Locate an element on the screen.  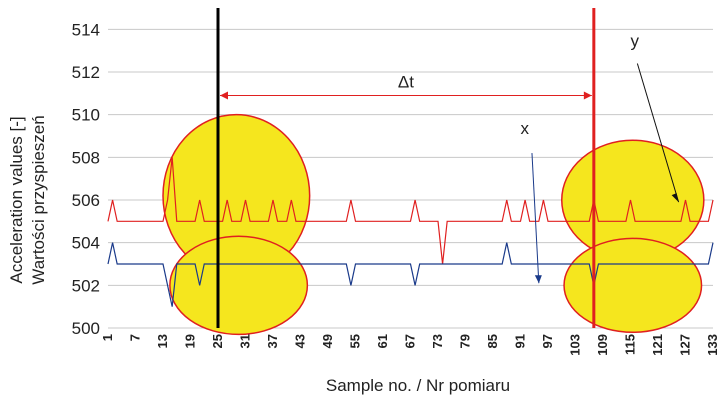
y-tick-label: 504 is located at coordinates (86, 243).